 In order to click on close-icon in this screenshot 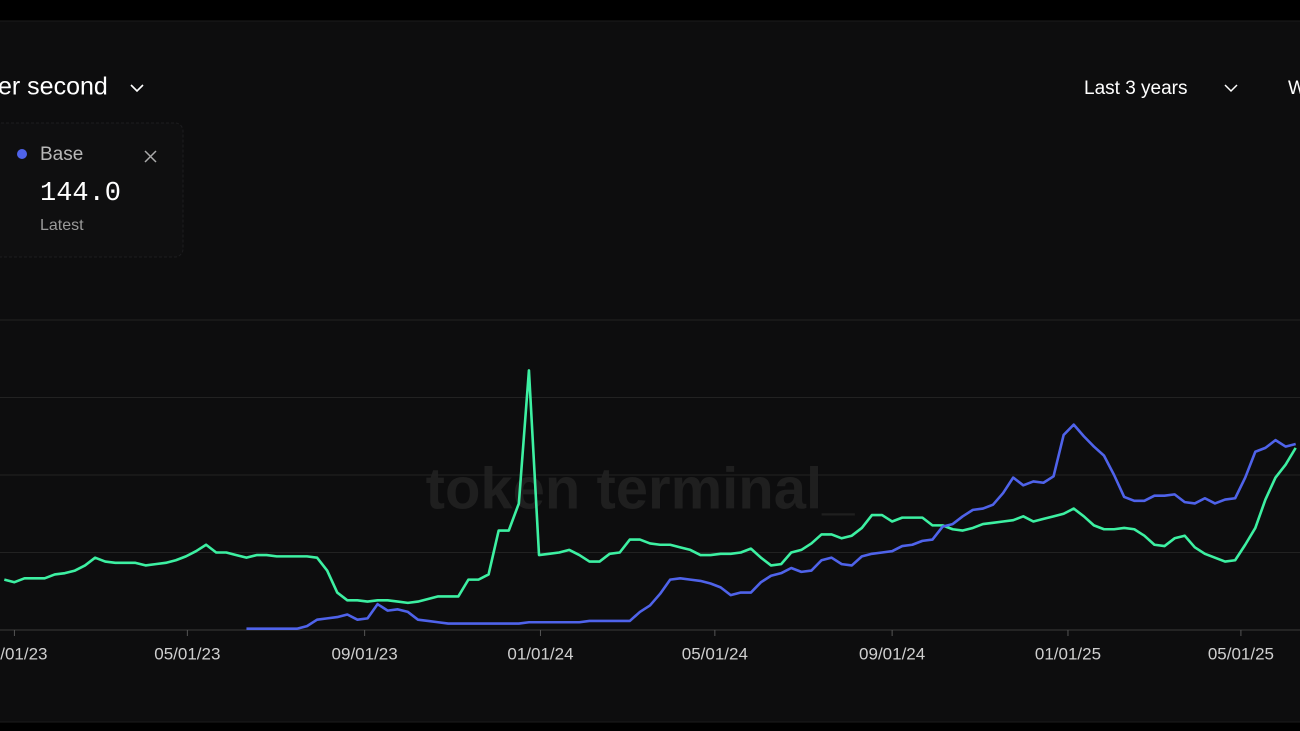, I will do `click(150, 156)`.